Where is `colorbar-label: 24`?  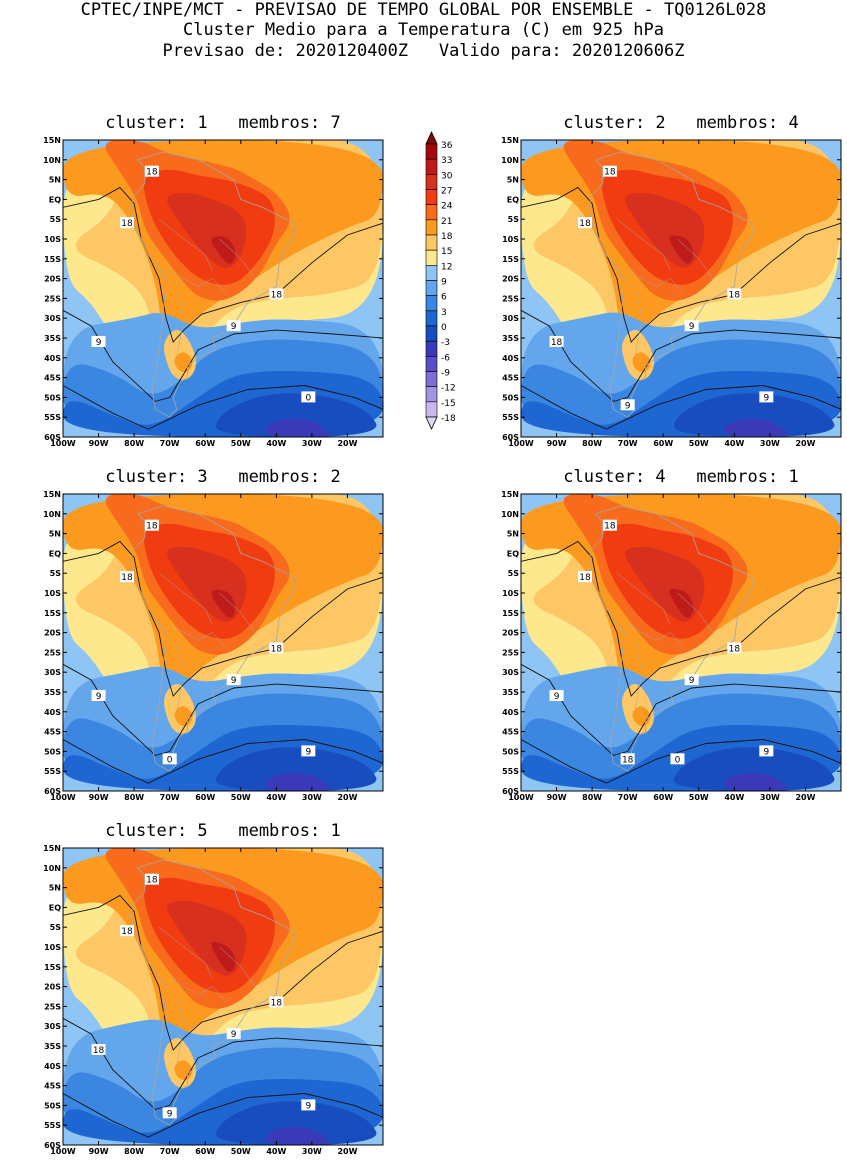
colorbar-label: 24 is located at coordinates (447, 207).